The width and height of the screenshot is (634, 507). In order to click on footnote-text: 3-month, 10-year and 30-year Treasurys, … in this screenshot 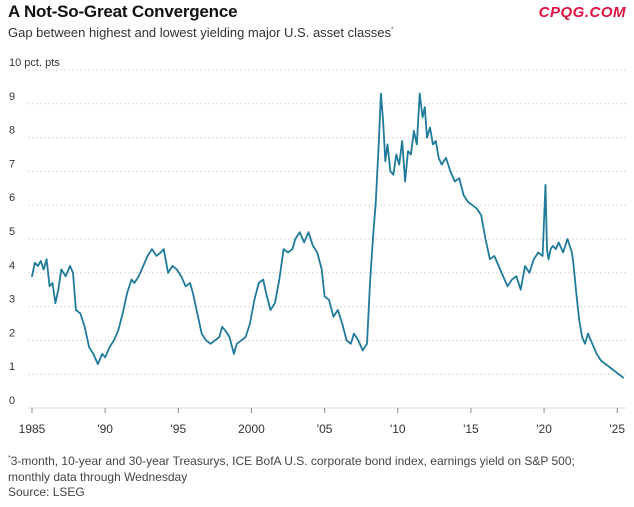, I will do `click(291, 469)`.